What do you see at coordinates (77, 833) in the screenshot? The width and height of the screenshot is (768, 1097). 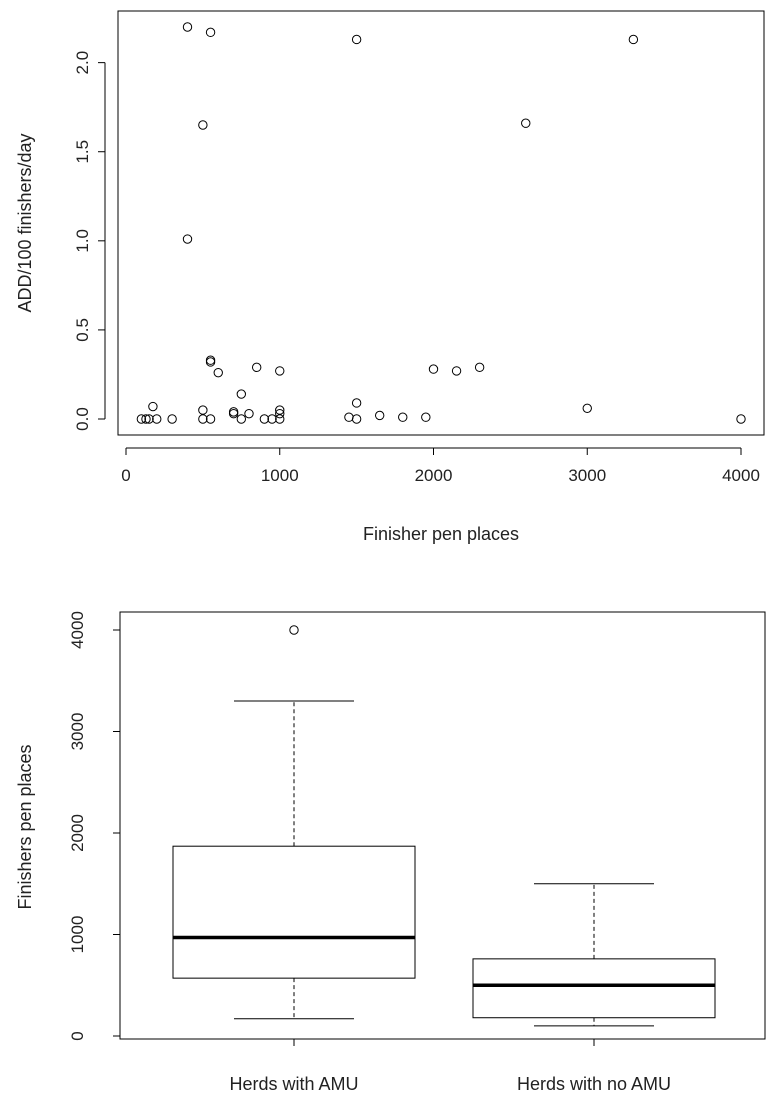 I see `box-y-tick-label: 2000` at bounding box center [77, 833].